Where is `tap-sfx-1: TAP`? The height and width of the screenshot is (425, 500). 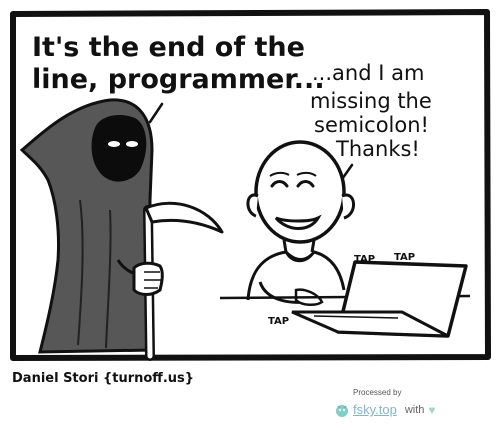
tap-sfx-1: TAP is located at coordinates (364, 259).